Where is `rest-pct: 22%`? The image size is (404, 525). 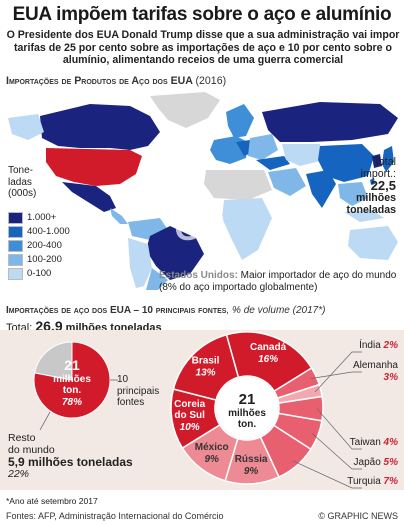
rest-pct: 22% is located at coordinates (19, 474).